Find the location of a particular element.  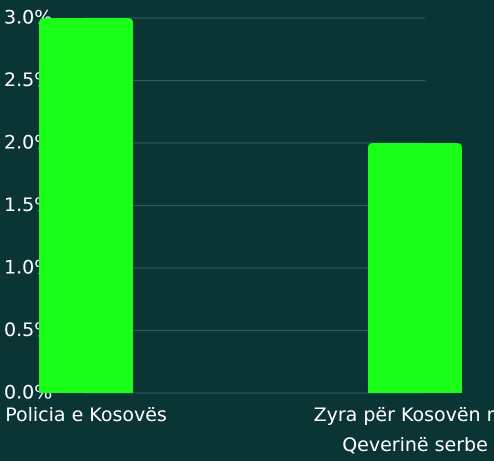

bar is located at coordinates (415, 268).